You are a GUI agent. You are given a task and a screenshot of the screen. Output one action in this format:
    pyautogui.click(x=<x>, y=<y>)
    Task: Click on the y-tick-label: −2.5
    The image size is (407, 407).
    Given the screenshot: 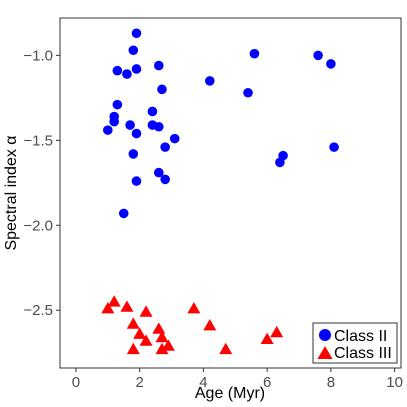 What is the action you would take?
    pyautogui.click(x=38, y=310)
    